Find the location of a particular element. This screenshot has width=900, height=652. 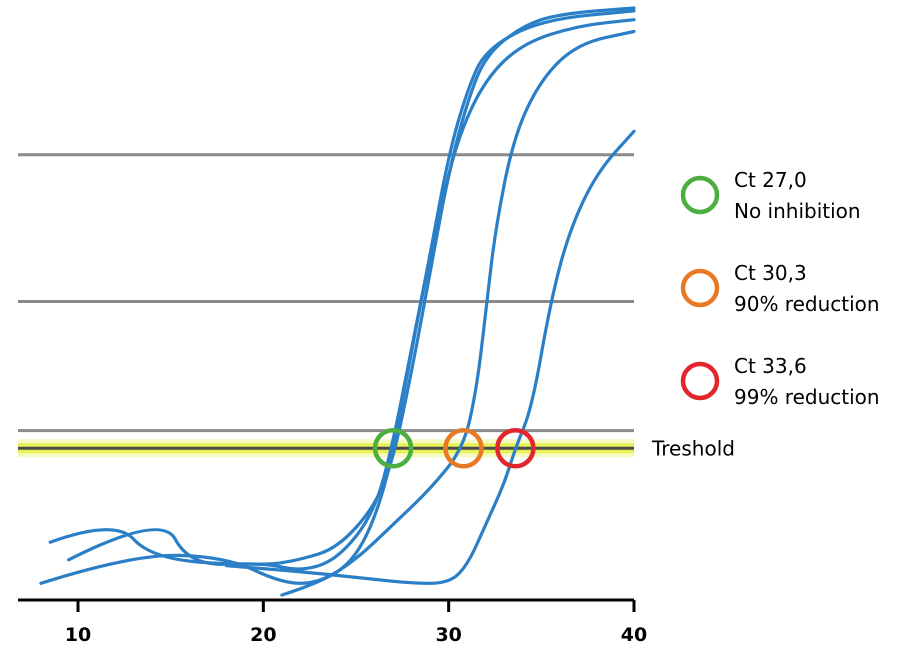

legend-desc-label-3: 99% reduction is located at coordinates (807, 397).